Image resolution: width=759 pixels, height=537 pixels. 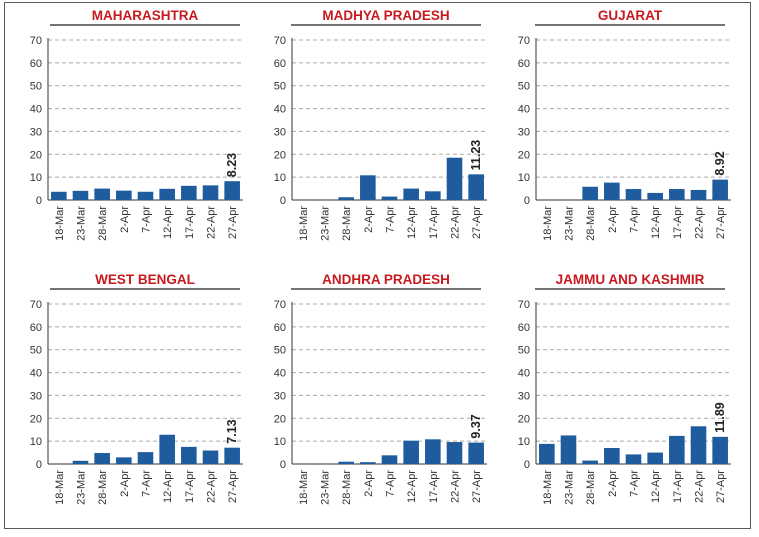 What do you see at coordinates (720, 417) in the screenshot?
I see `data-label: 11.89` at bounding box center [720, 417].